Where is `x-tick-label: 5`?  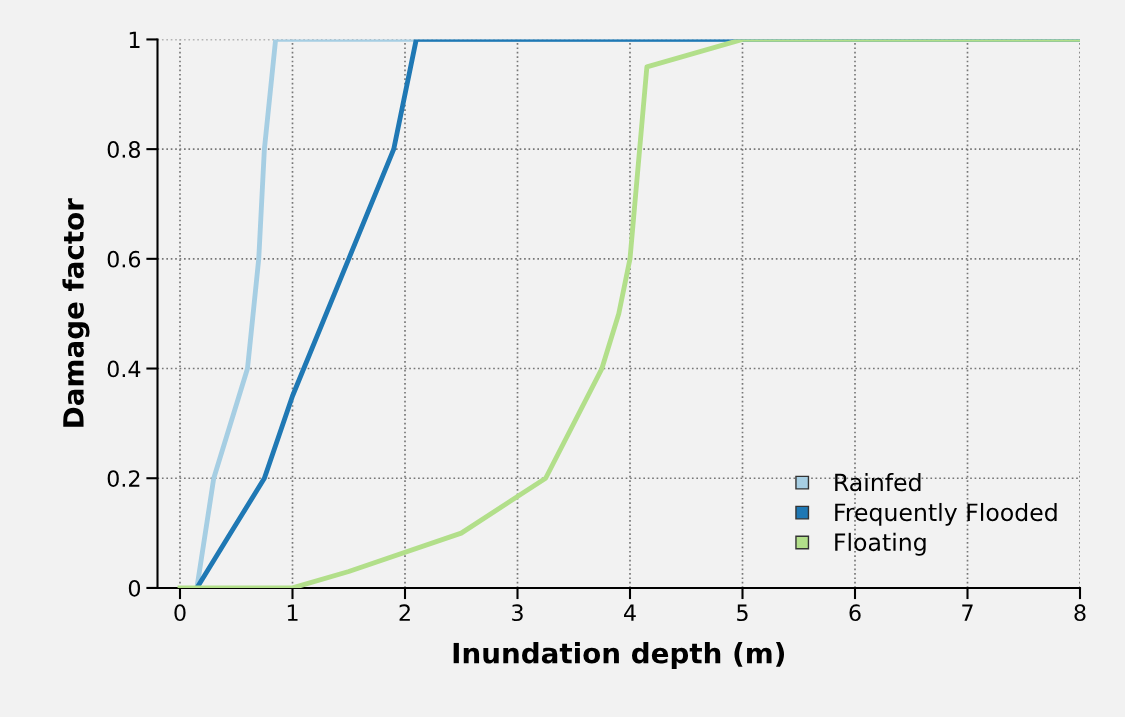
x-tick-label: 5 is located at coordinates (742, 613).